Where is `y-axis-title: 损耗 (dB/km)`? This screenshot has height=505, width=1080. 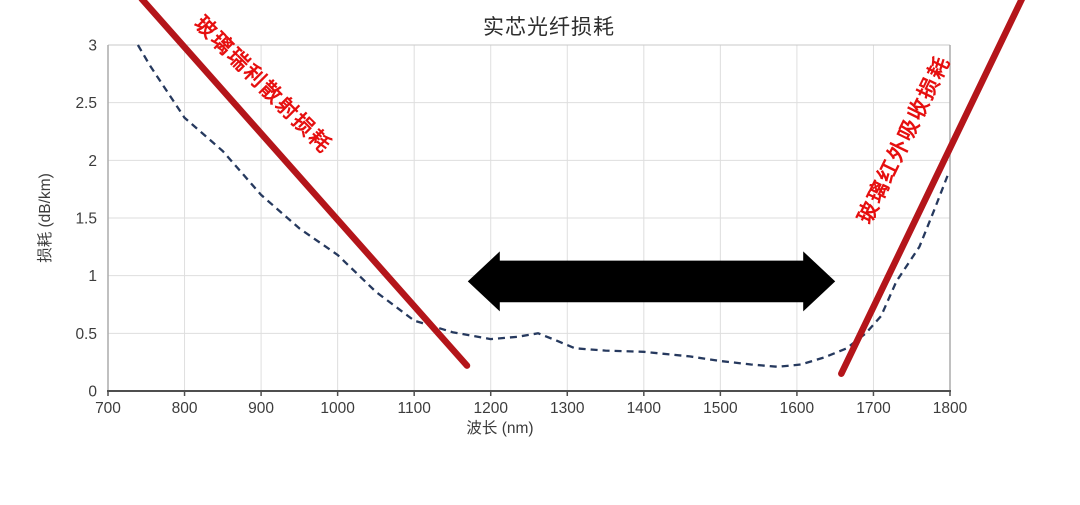
y-axis-title: 损耗 (dB/km) is located at coordinates (45, 218).